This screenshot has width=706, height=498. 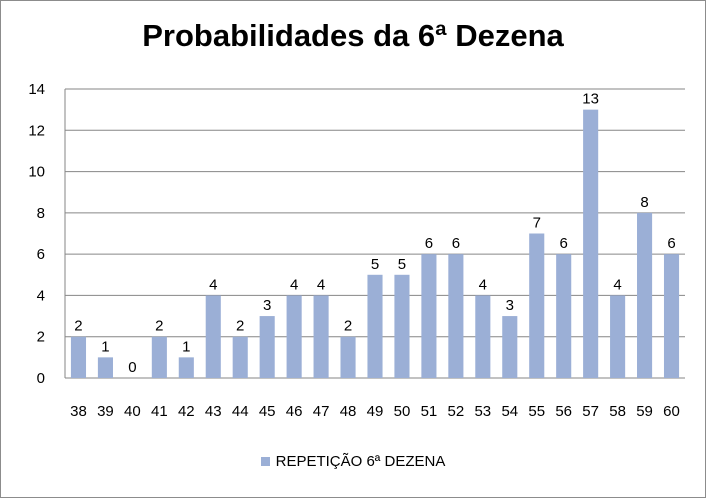 What do you see at coordinates (78, 411) in the screenshot?
I see `x-tick-label: 38` at bounding box center [78, 411].